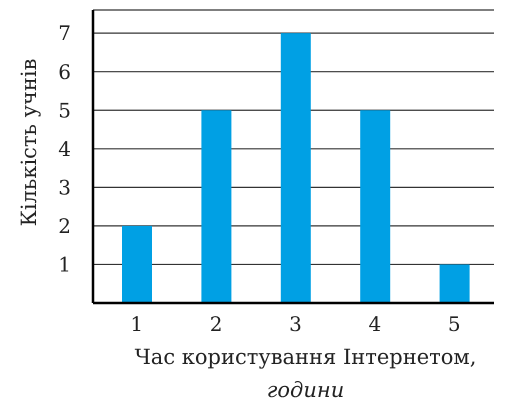 This screenshot has width=529, height=413. Describe the element at coordinates (64, 72) in the screenshot. I see `y-tick-label: 6` at that location.